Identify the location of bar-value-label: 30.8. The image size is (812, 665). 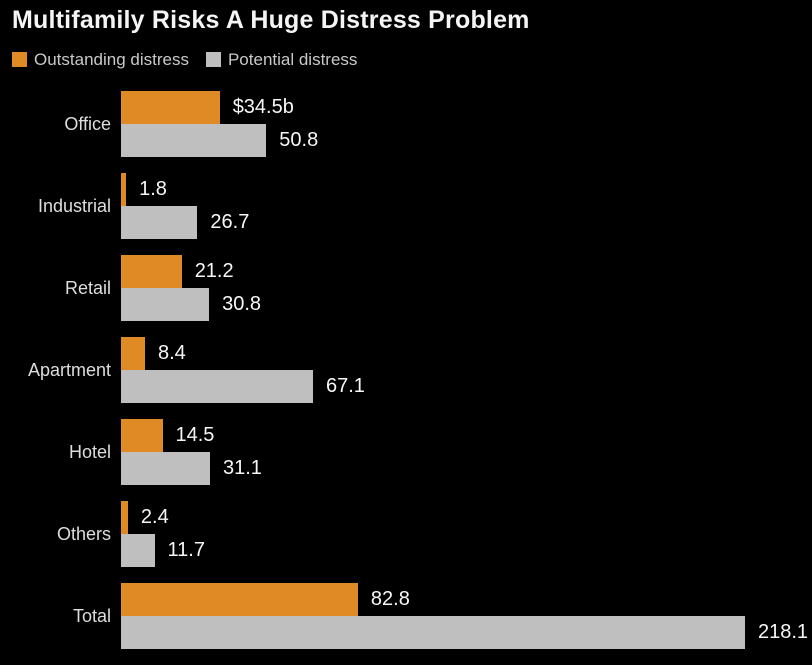
(242, 304).